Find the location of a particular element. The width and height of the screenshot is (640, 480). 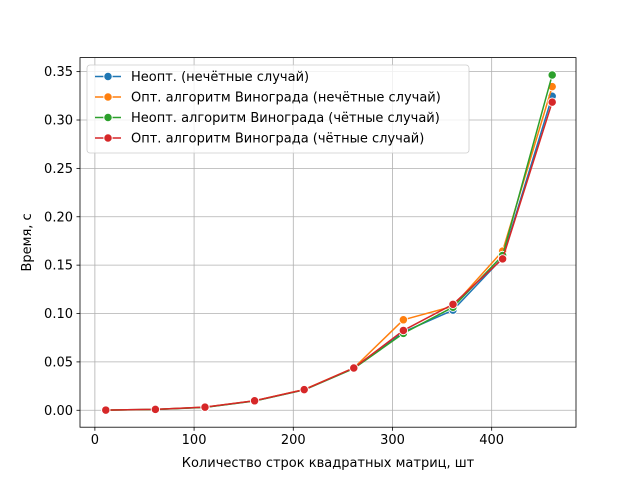

x-tick-label: 400 is located at coordinates (491, 440).